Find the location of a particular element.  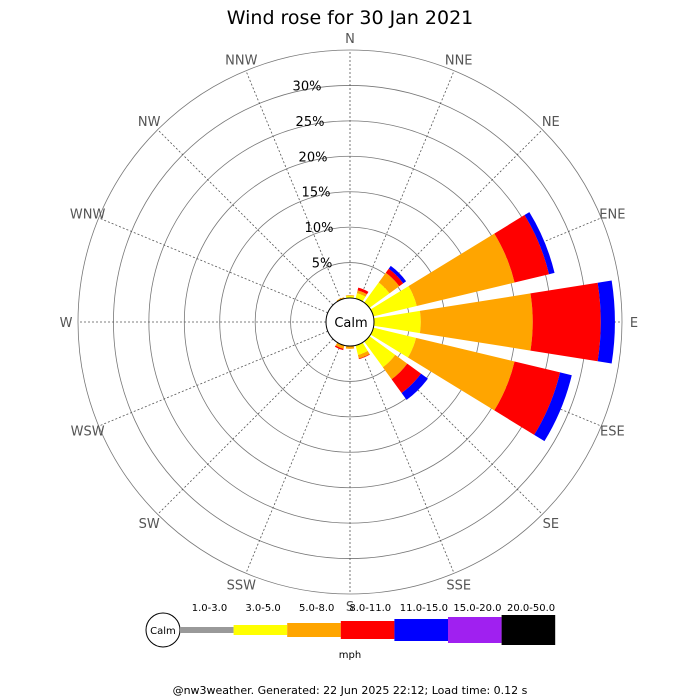

direction-label-ese: ESE is located at coordinates (612, 432).